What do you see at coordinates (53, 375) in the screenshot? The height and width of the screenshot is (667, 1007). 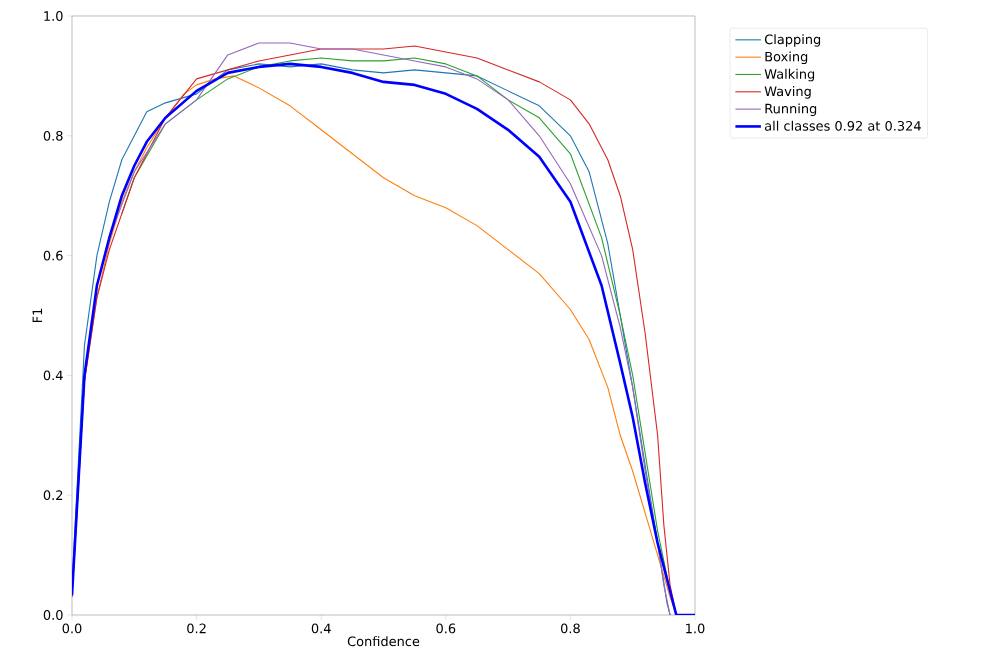 I see `y-tick-label: 0.4` at bounding box center [53, 375].